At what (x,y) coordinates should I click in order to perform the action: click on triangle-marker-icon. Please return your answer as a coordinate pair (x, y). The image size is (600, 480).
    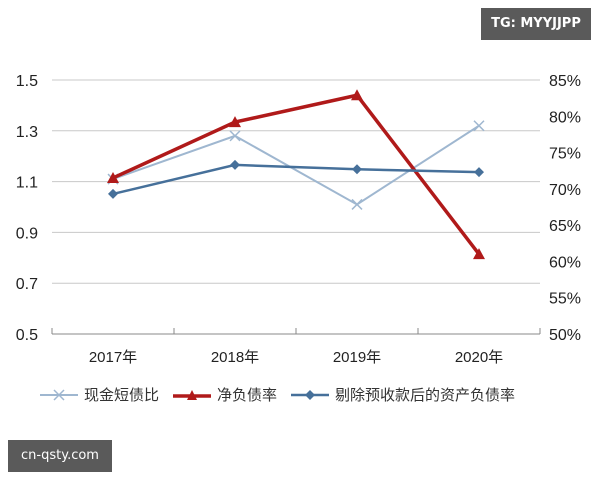
    Looking at the image, I should click on (192, 394).